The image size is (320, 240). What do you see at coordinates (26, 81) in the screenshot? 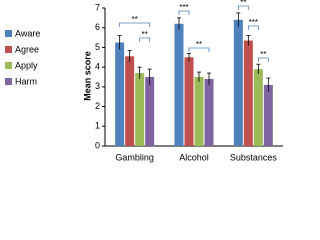
I see `legend-label: Harm` at bounding box center [26, 81].